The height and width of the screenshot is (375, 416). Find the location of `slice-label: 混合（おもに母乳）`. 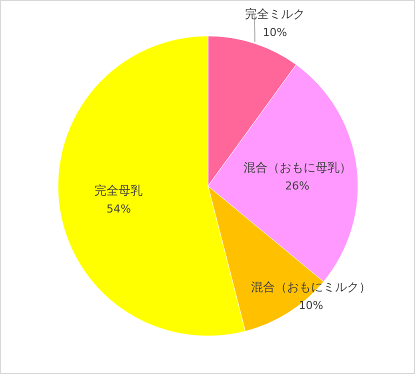

slice-label: 混合（おもに母乳） is located at coordinates (297, 167).